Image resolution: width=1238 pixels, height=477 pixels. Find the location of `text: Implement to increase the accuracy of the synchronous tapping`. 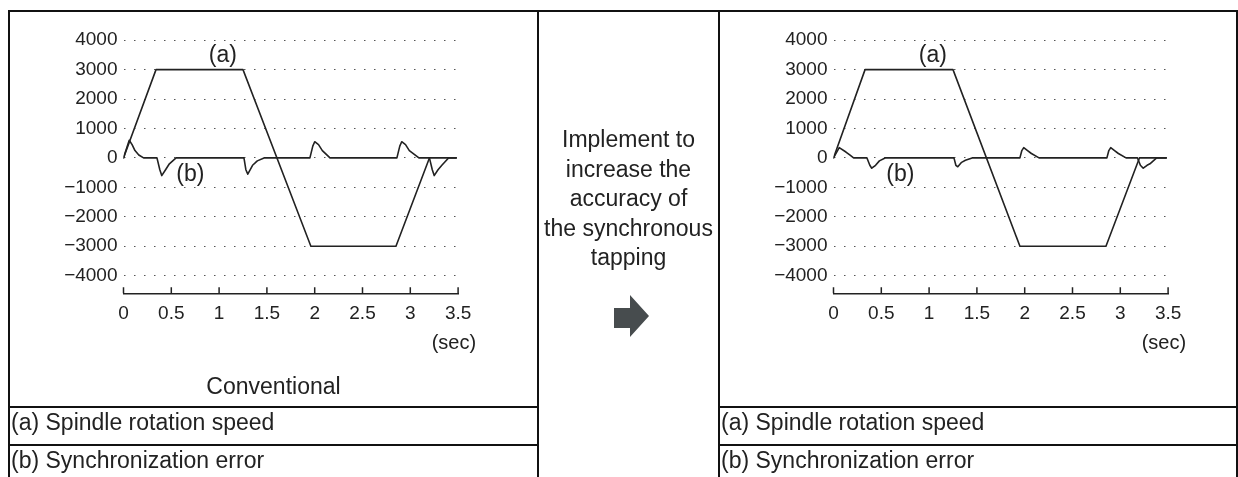

text: Implement to increase the accuracy of the synchronous tapping is located at coordinates (628, 198).